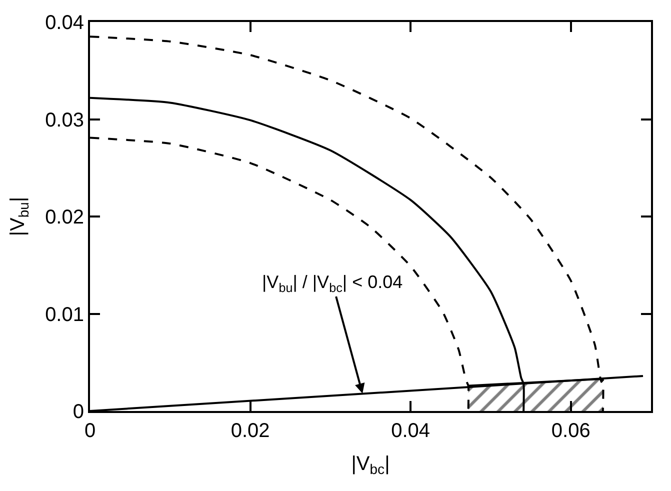 Image resolution: width=671 pixels, height=491 pixels. What do you see at coordinates (64, 315) in the screenshot?
I see `y-tick-label: 0.01` at bounding box center [64, 315].